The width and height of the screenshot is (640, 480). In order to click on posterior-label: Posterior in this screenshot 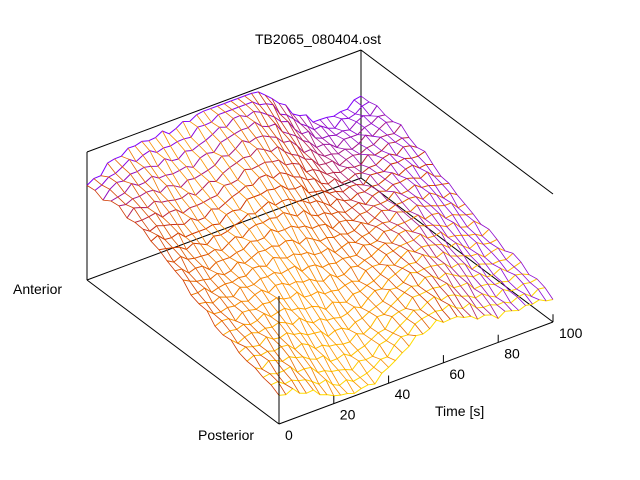, I will do `click(226, 435)`.